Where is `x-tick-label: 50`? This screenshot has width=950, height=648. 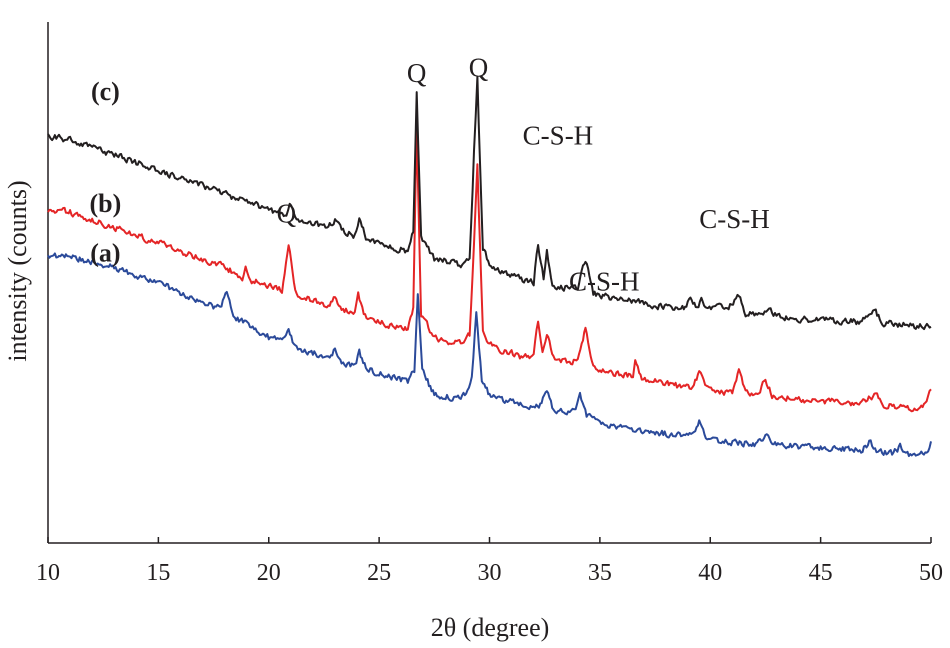 x-tick-label: 50 is located at coordinates (931, 573).